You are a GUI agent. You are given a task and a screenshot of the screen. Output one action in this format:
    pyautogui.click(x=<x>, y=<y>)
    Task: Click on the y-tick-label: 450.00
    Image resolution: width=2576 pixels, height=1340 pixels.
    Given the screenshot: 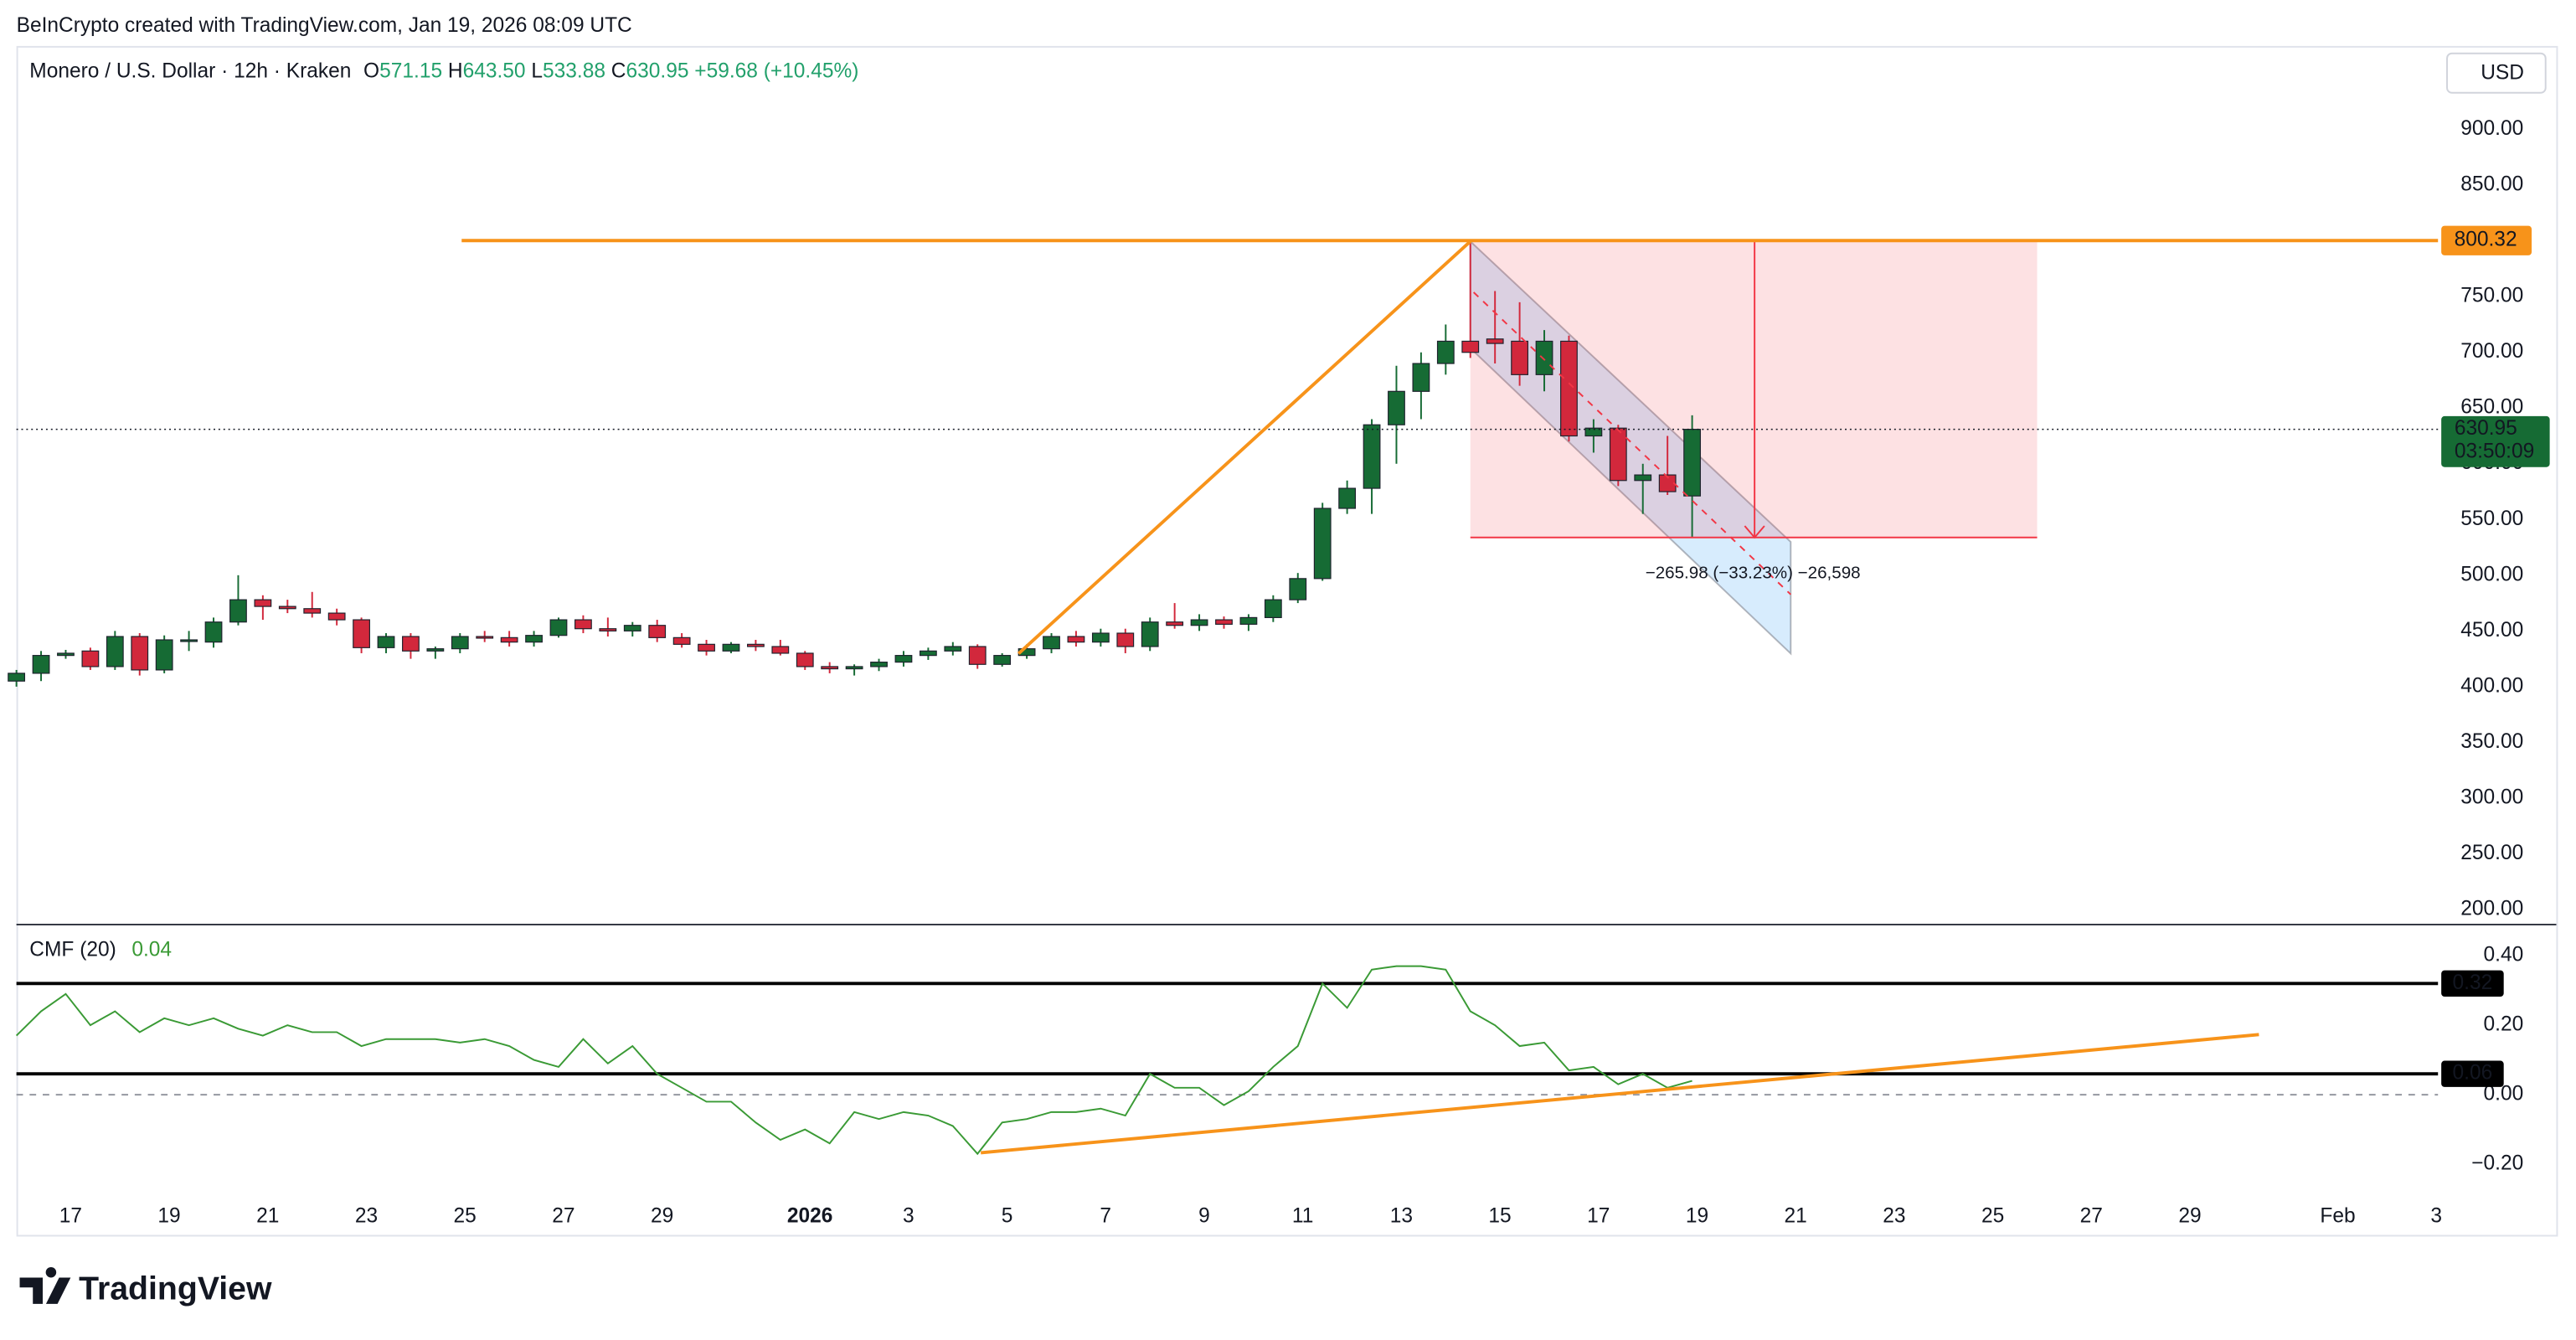 What is the action you would take?
    pyautogui.click(x=2491, y=630)
    